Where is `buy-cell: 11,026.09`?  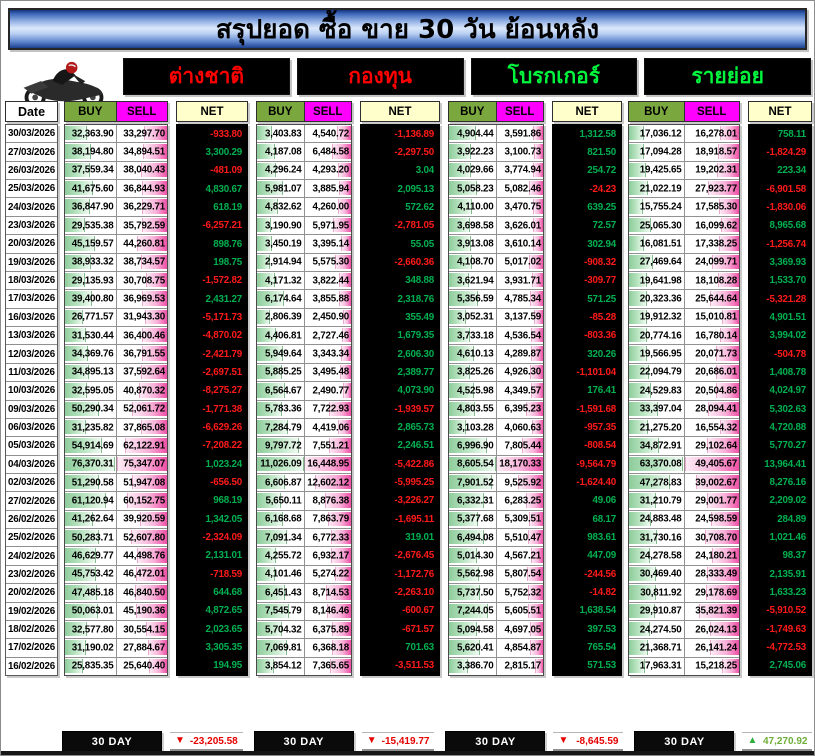 buy-cell: 11,026.09 is located at coordinates (280, 464).